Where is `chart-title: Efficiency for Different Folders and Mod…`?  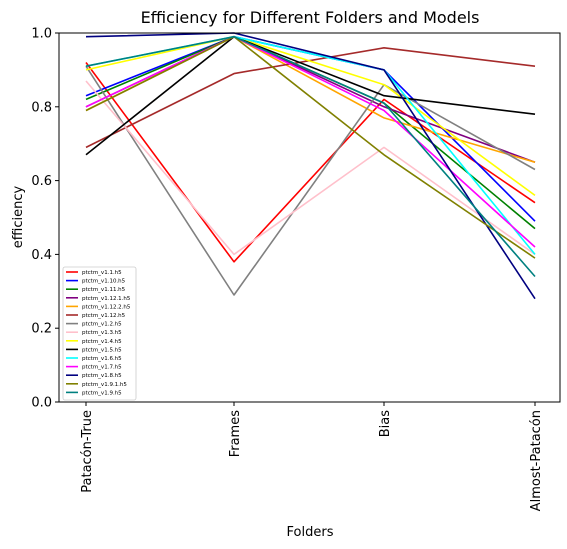
chart-title: Efficiency for Different Folders and Mod… is located at coordinates (310, 17).